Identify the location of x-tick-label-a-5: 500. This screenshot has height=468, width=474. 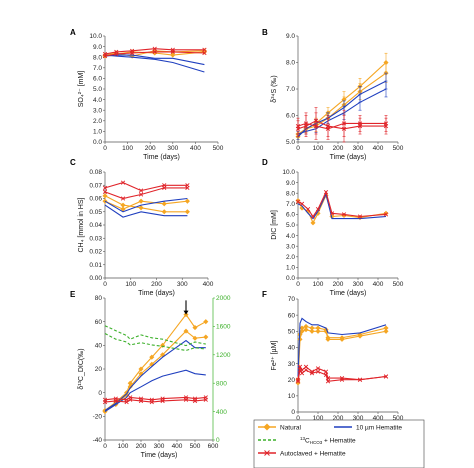
(218, 148).